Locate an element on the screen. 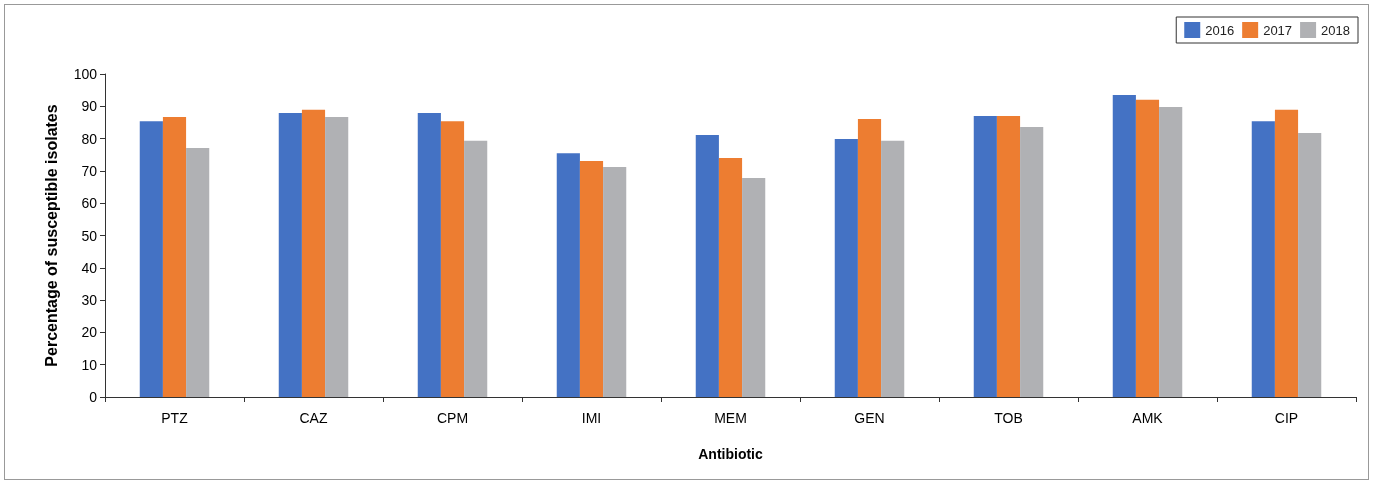 The image size is (1373, 484). x-tick-label: GEN is located at coordinates (869, 418).